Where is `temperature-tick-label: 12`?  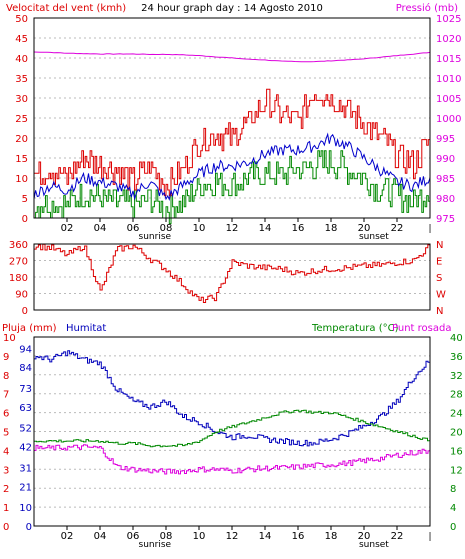 temperature-tick-label: 12 is located at coordinates (456, 470).